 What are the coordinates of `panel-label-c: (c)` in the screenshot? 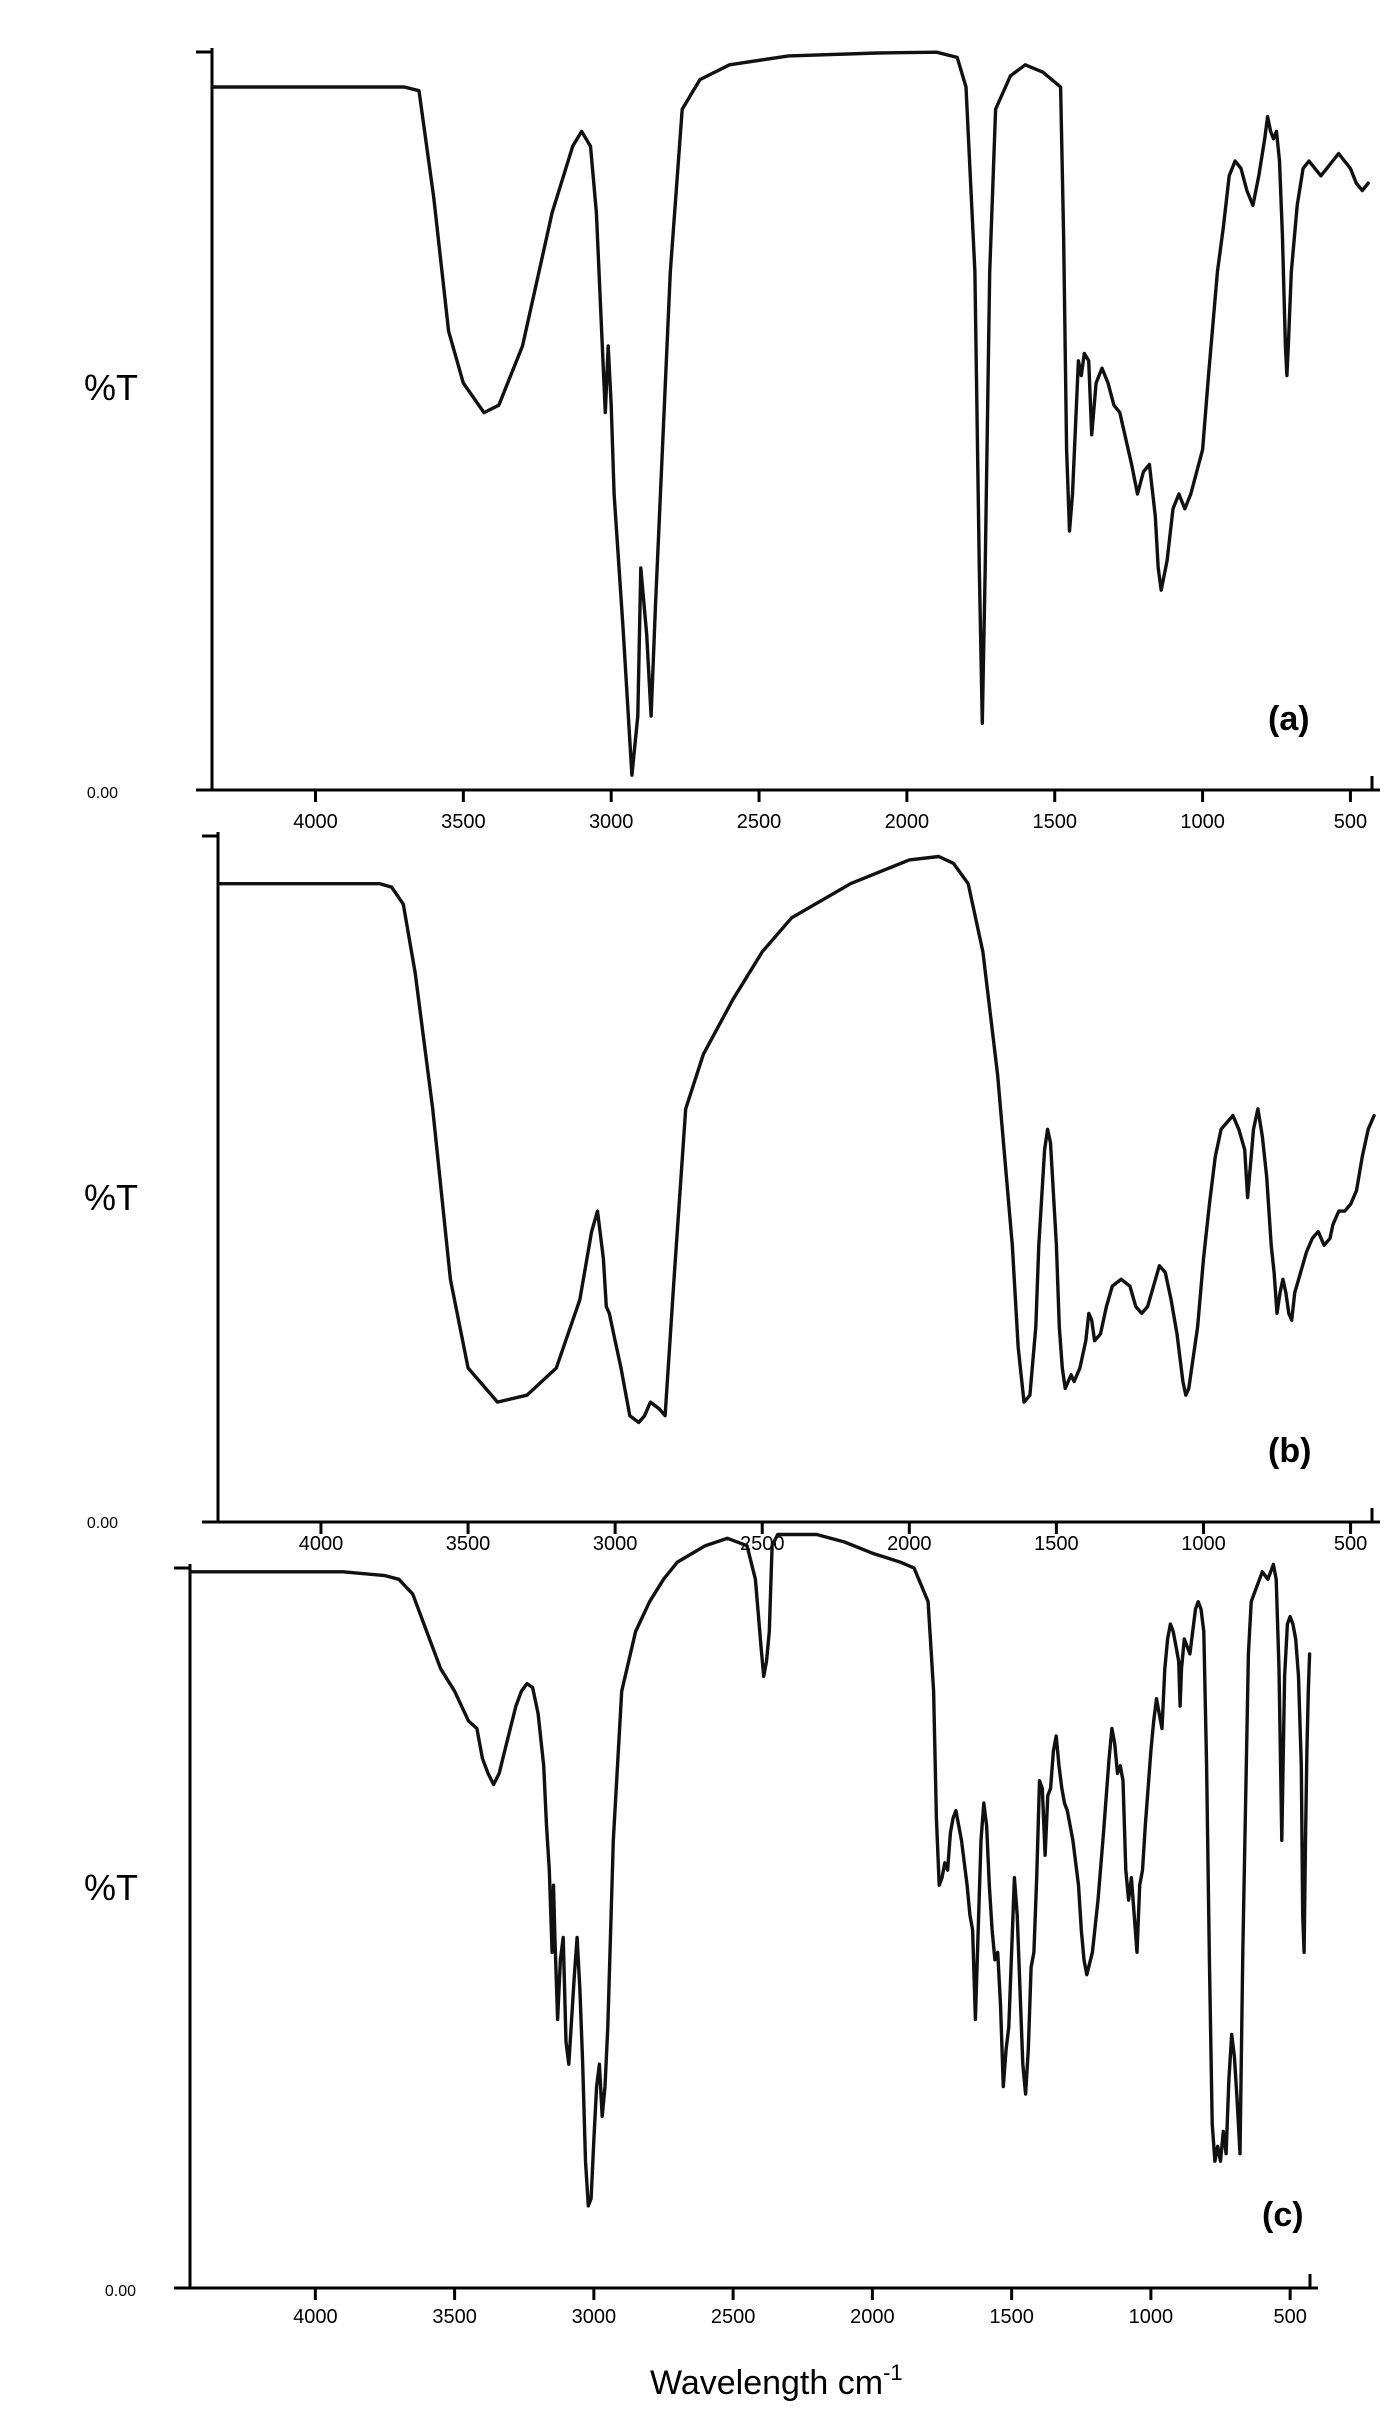 It's located at (1283, 2215).